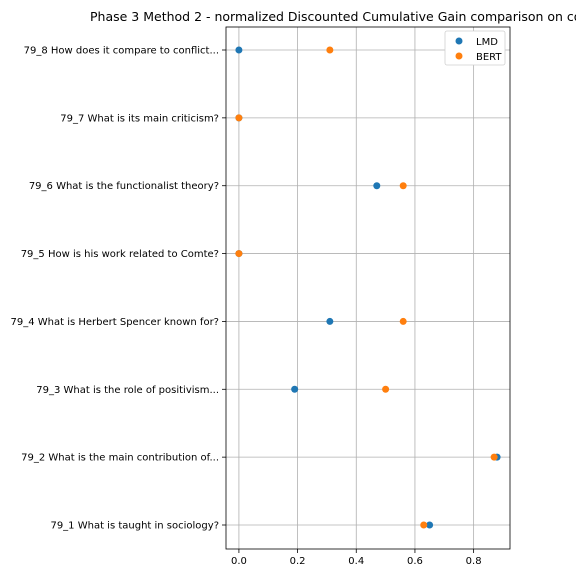 This screenshot has height=576, width=576. Describe the element at coordinates (459, 41) in the screenshot. I see `legend-marker-lmd` at that location.